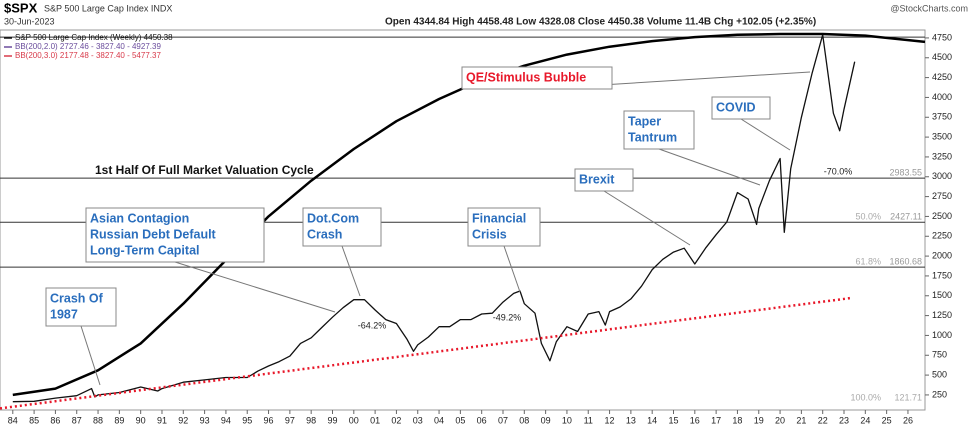  What do you see at coordinates (64, 314) in the screenshot?
I see `annotation-text: 1987` at bounding box center [64, 314].